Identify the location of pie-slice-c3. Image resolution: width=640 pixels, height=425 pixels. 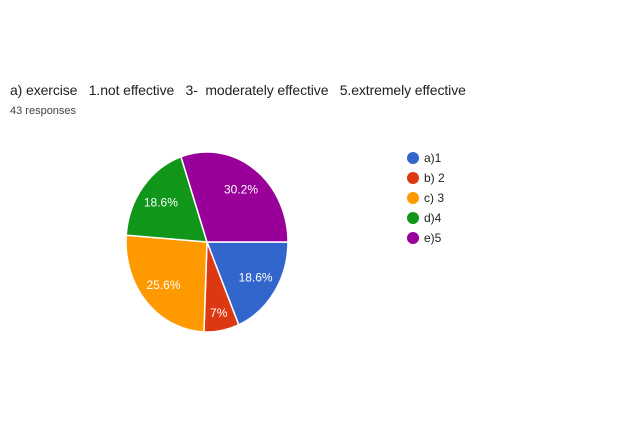
(166, 283).